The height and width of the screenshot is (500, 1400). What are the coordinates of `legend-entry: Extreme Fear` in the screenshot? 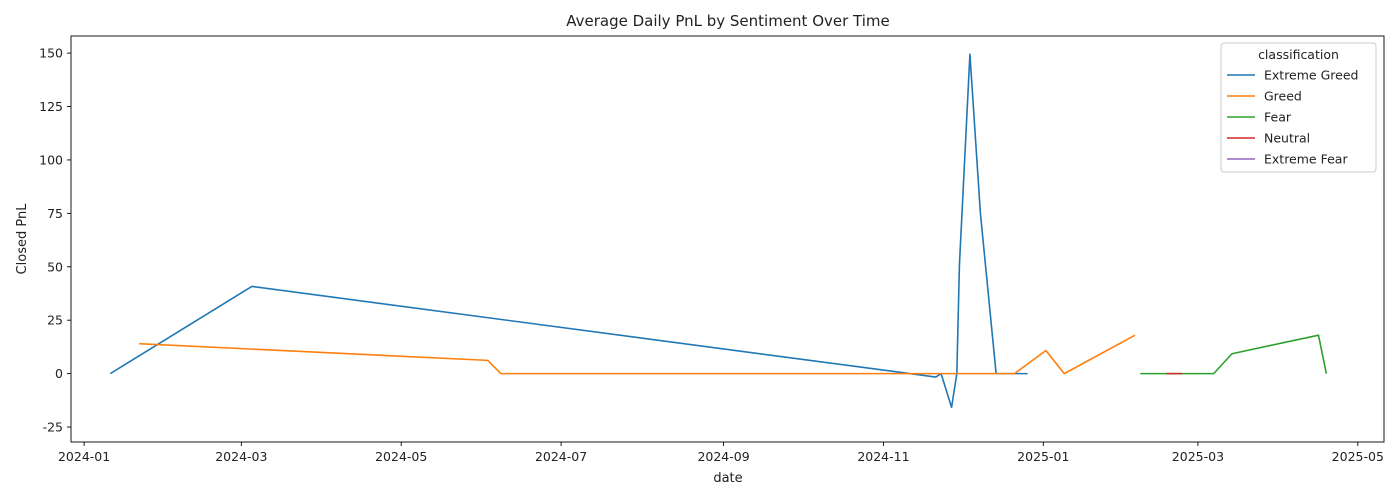 It's located at (1306, 159).